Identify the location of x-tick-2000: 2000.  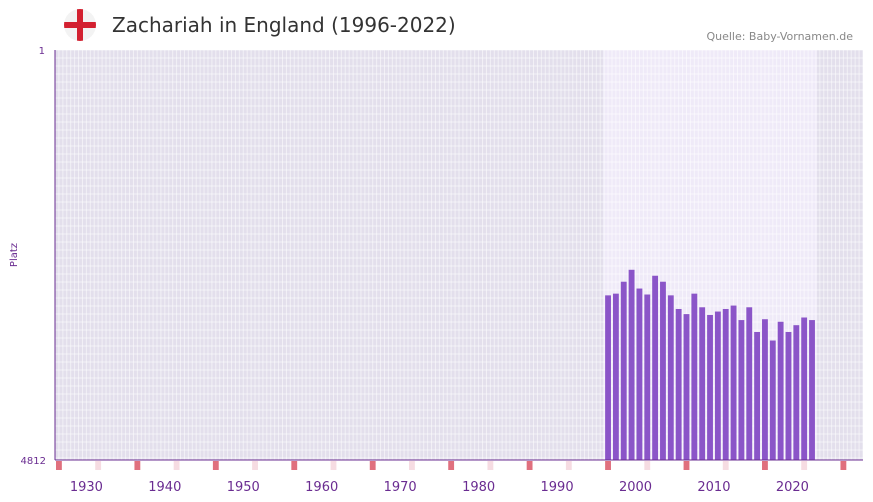
(635, 487).